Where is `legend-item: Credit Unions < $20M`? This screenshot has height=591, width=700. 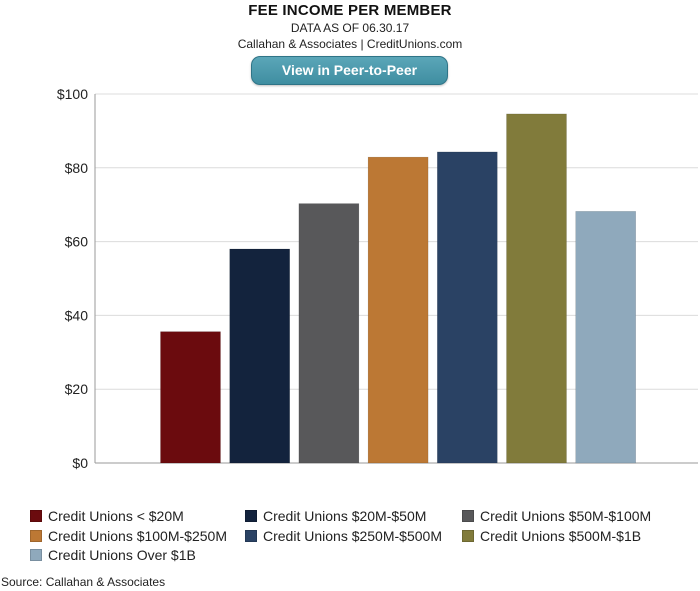
legend-item: Credit Unions < $20M is located at coordinates (107, 516).